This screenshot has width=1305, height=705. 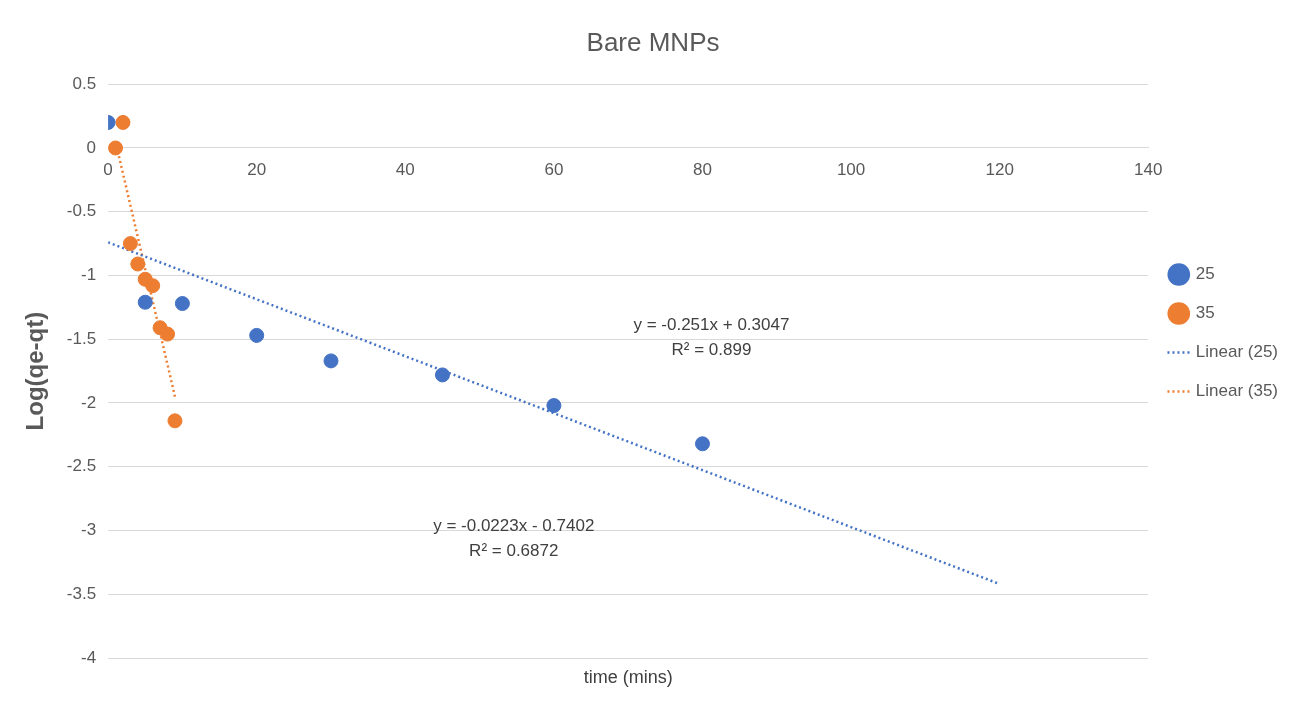 What do you see at coordinates (1148, 169) in the screenshot?
I see `x-tick-label: 140` at bounding box center [1148, 169].